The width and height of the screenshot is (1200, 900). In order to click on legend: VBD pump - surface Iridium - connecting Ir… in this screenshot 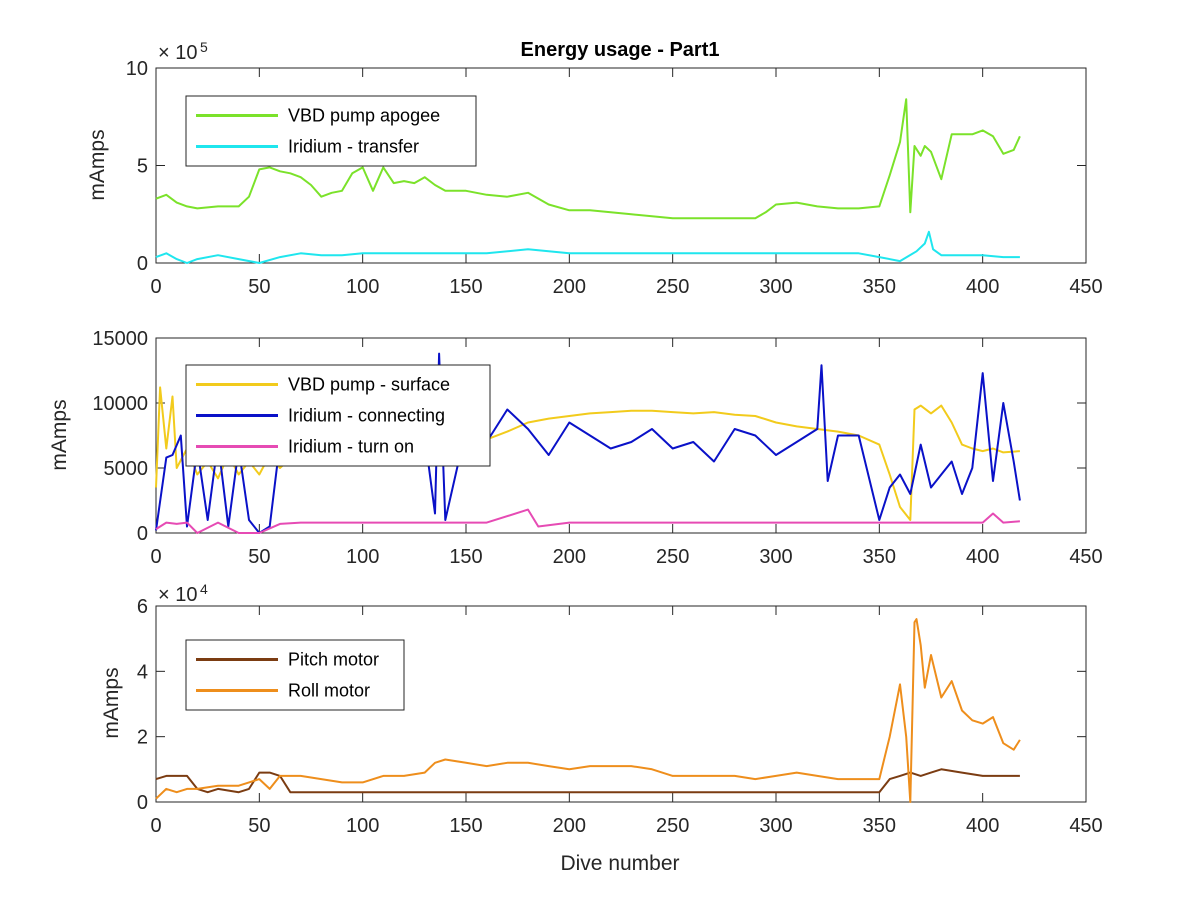, I will do `click(338, 415)`.